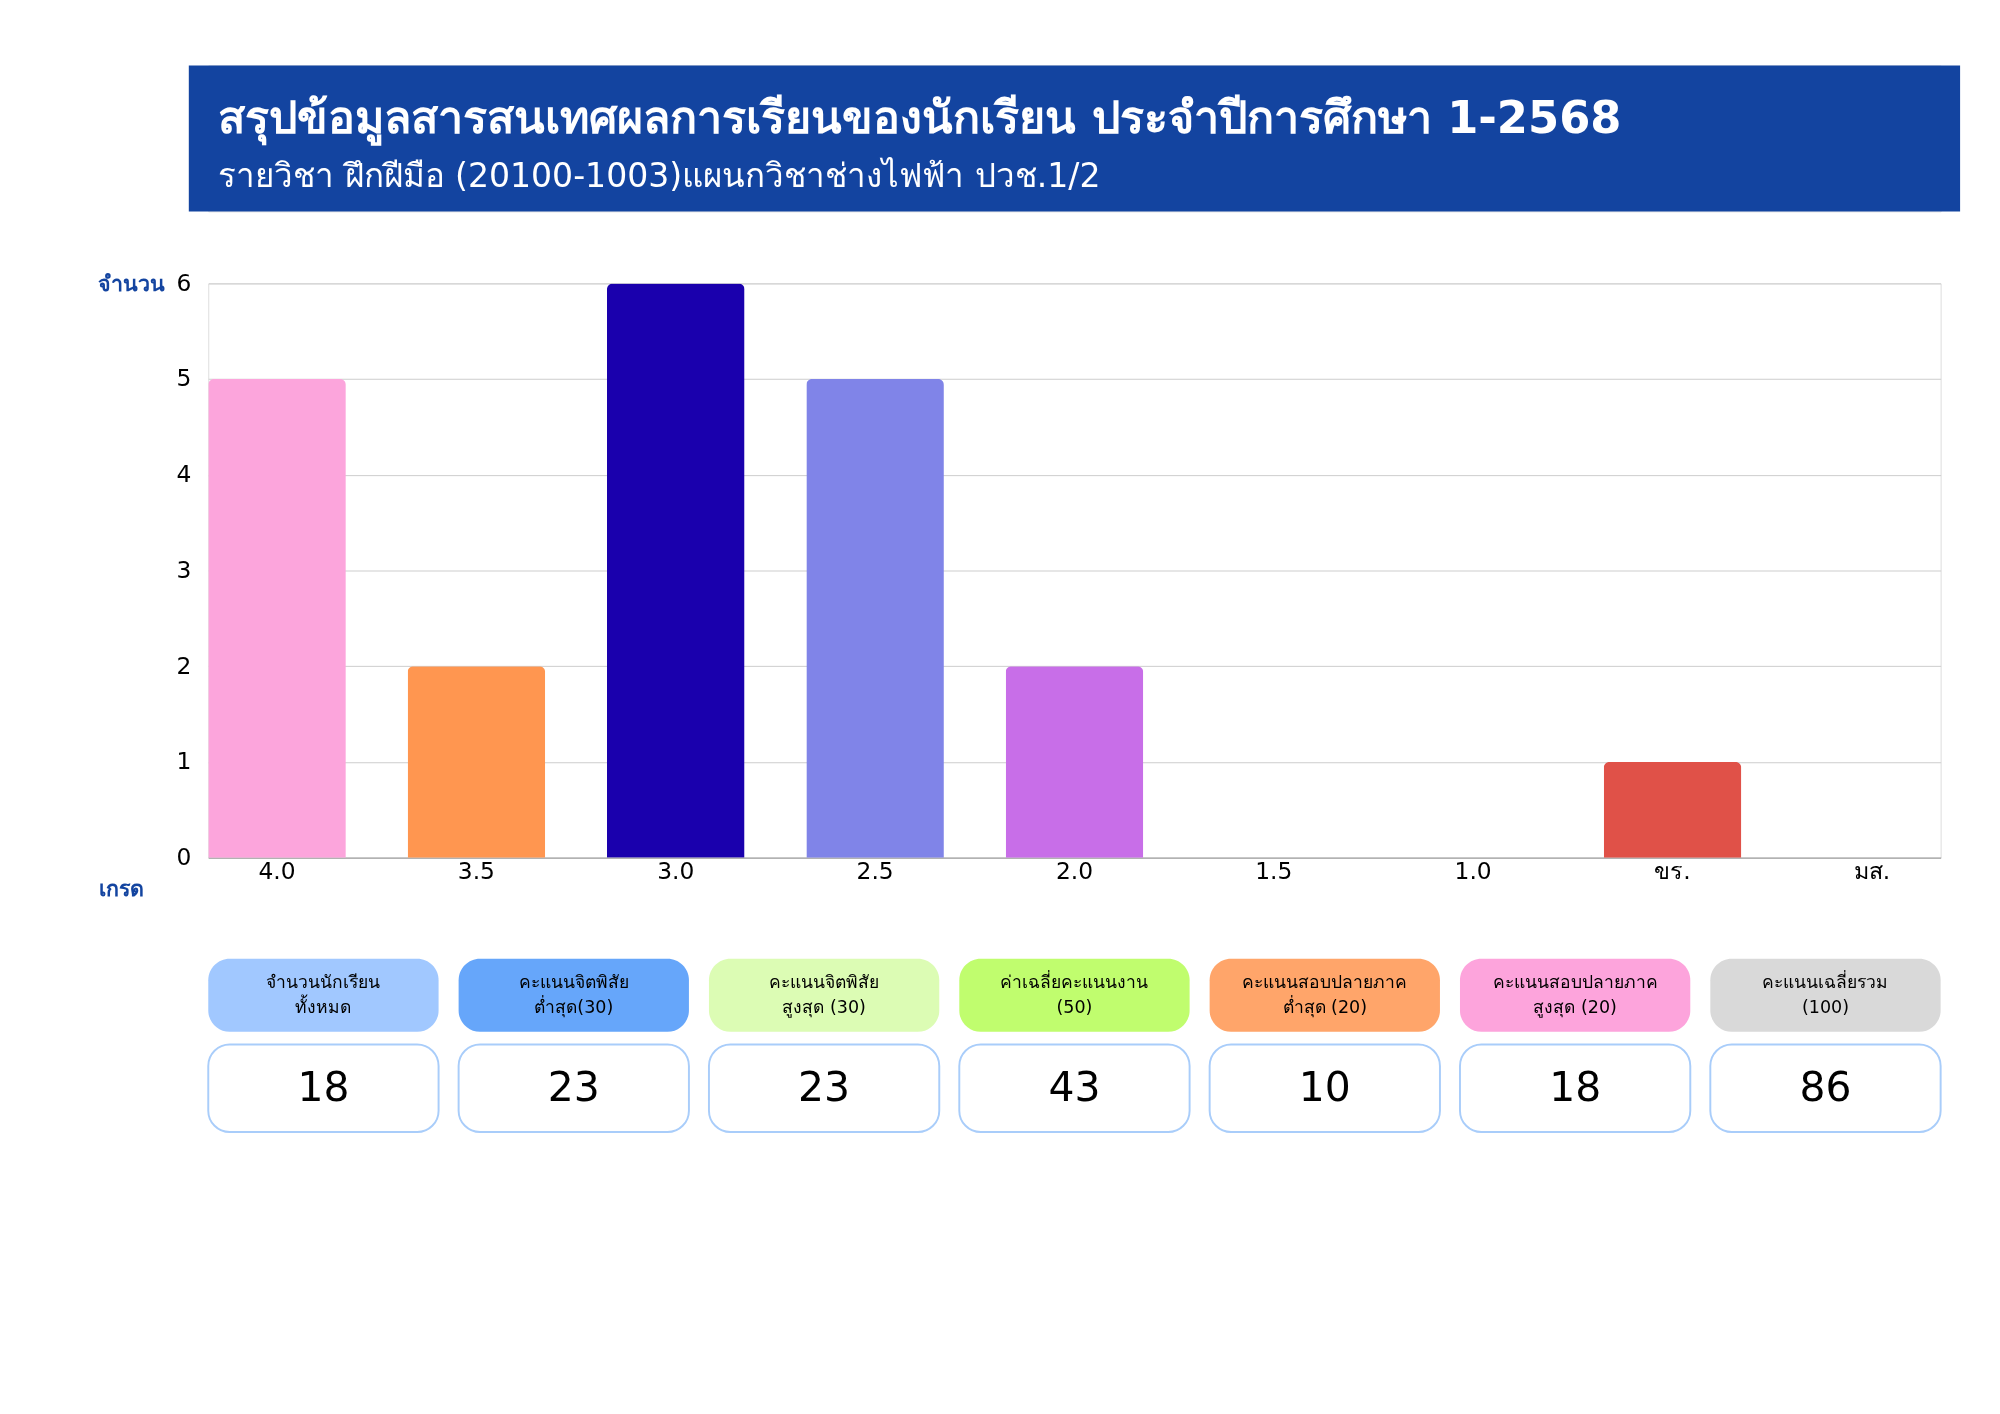 The height and width of the screenshot is (1414, 2000). I want to click on x-axis-title: เกรด, so click(121, 889).